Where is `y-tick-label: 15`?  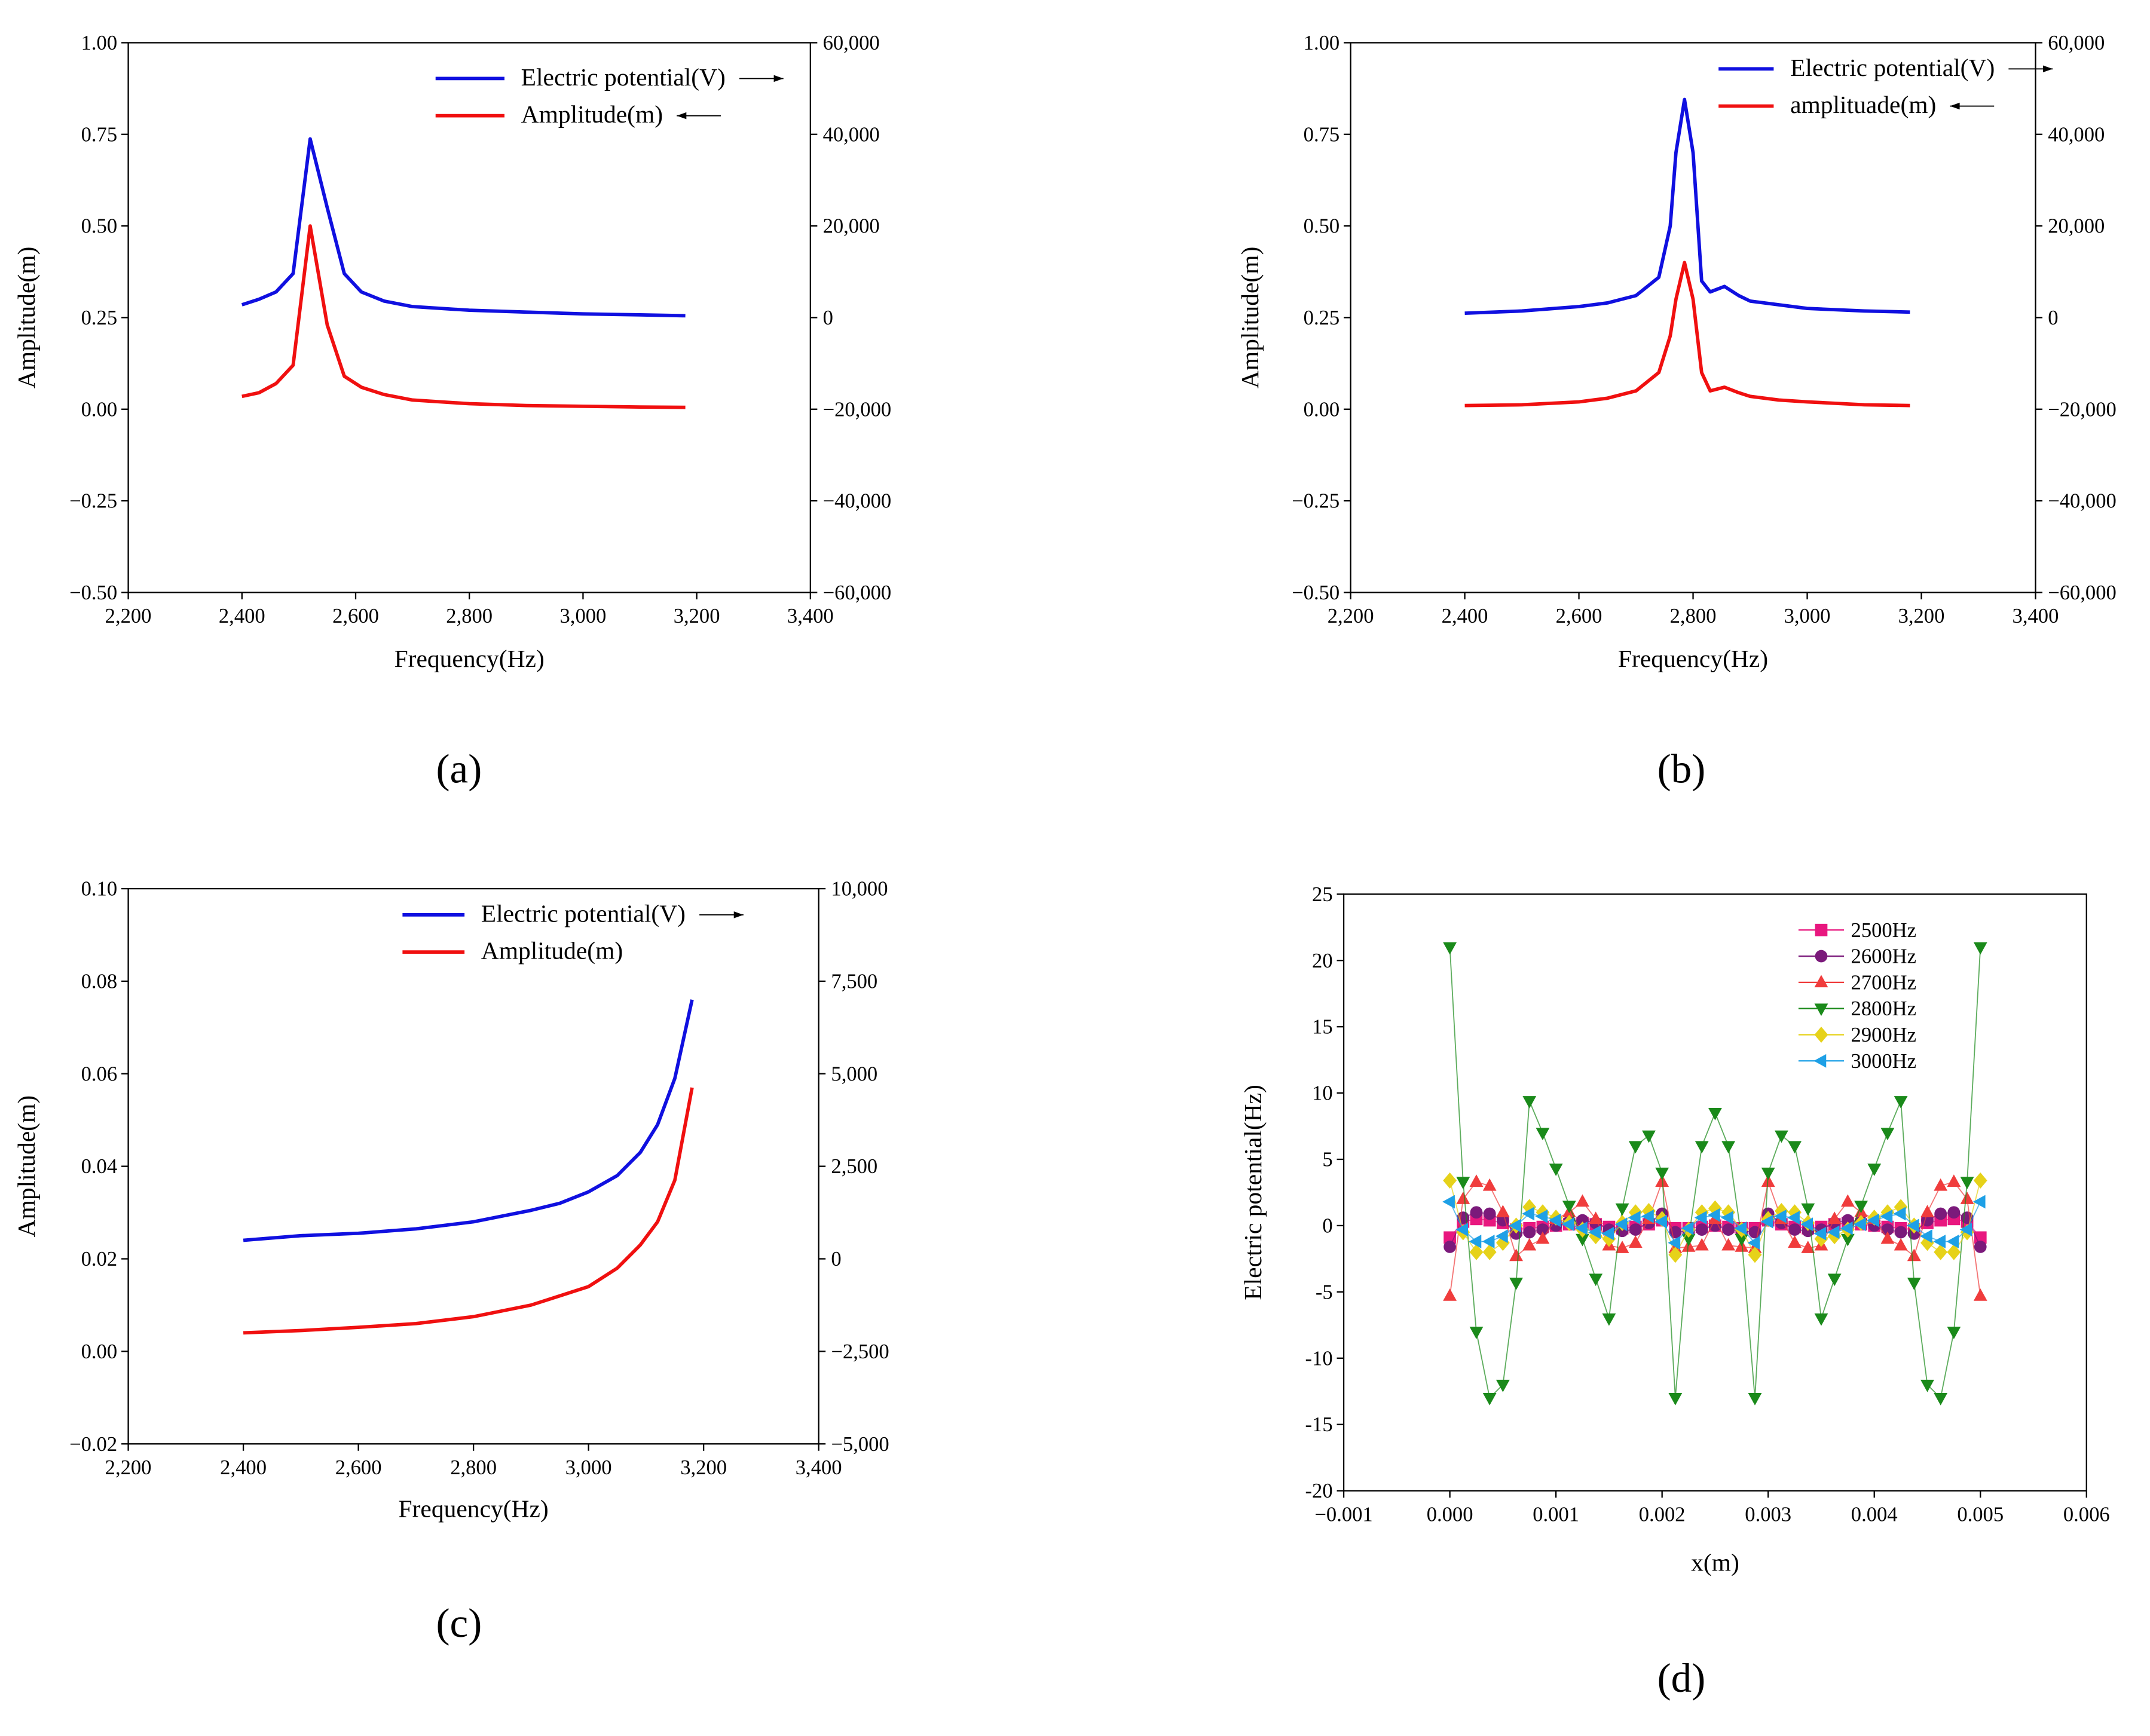 y-tick-label: 15 is located at coordinates (1322, 1027).